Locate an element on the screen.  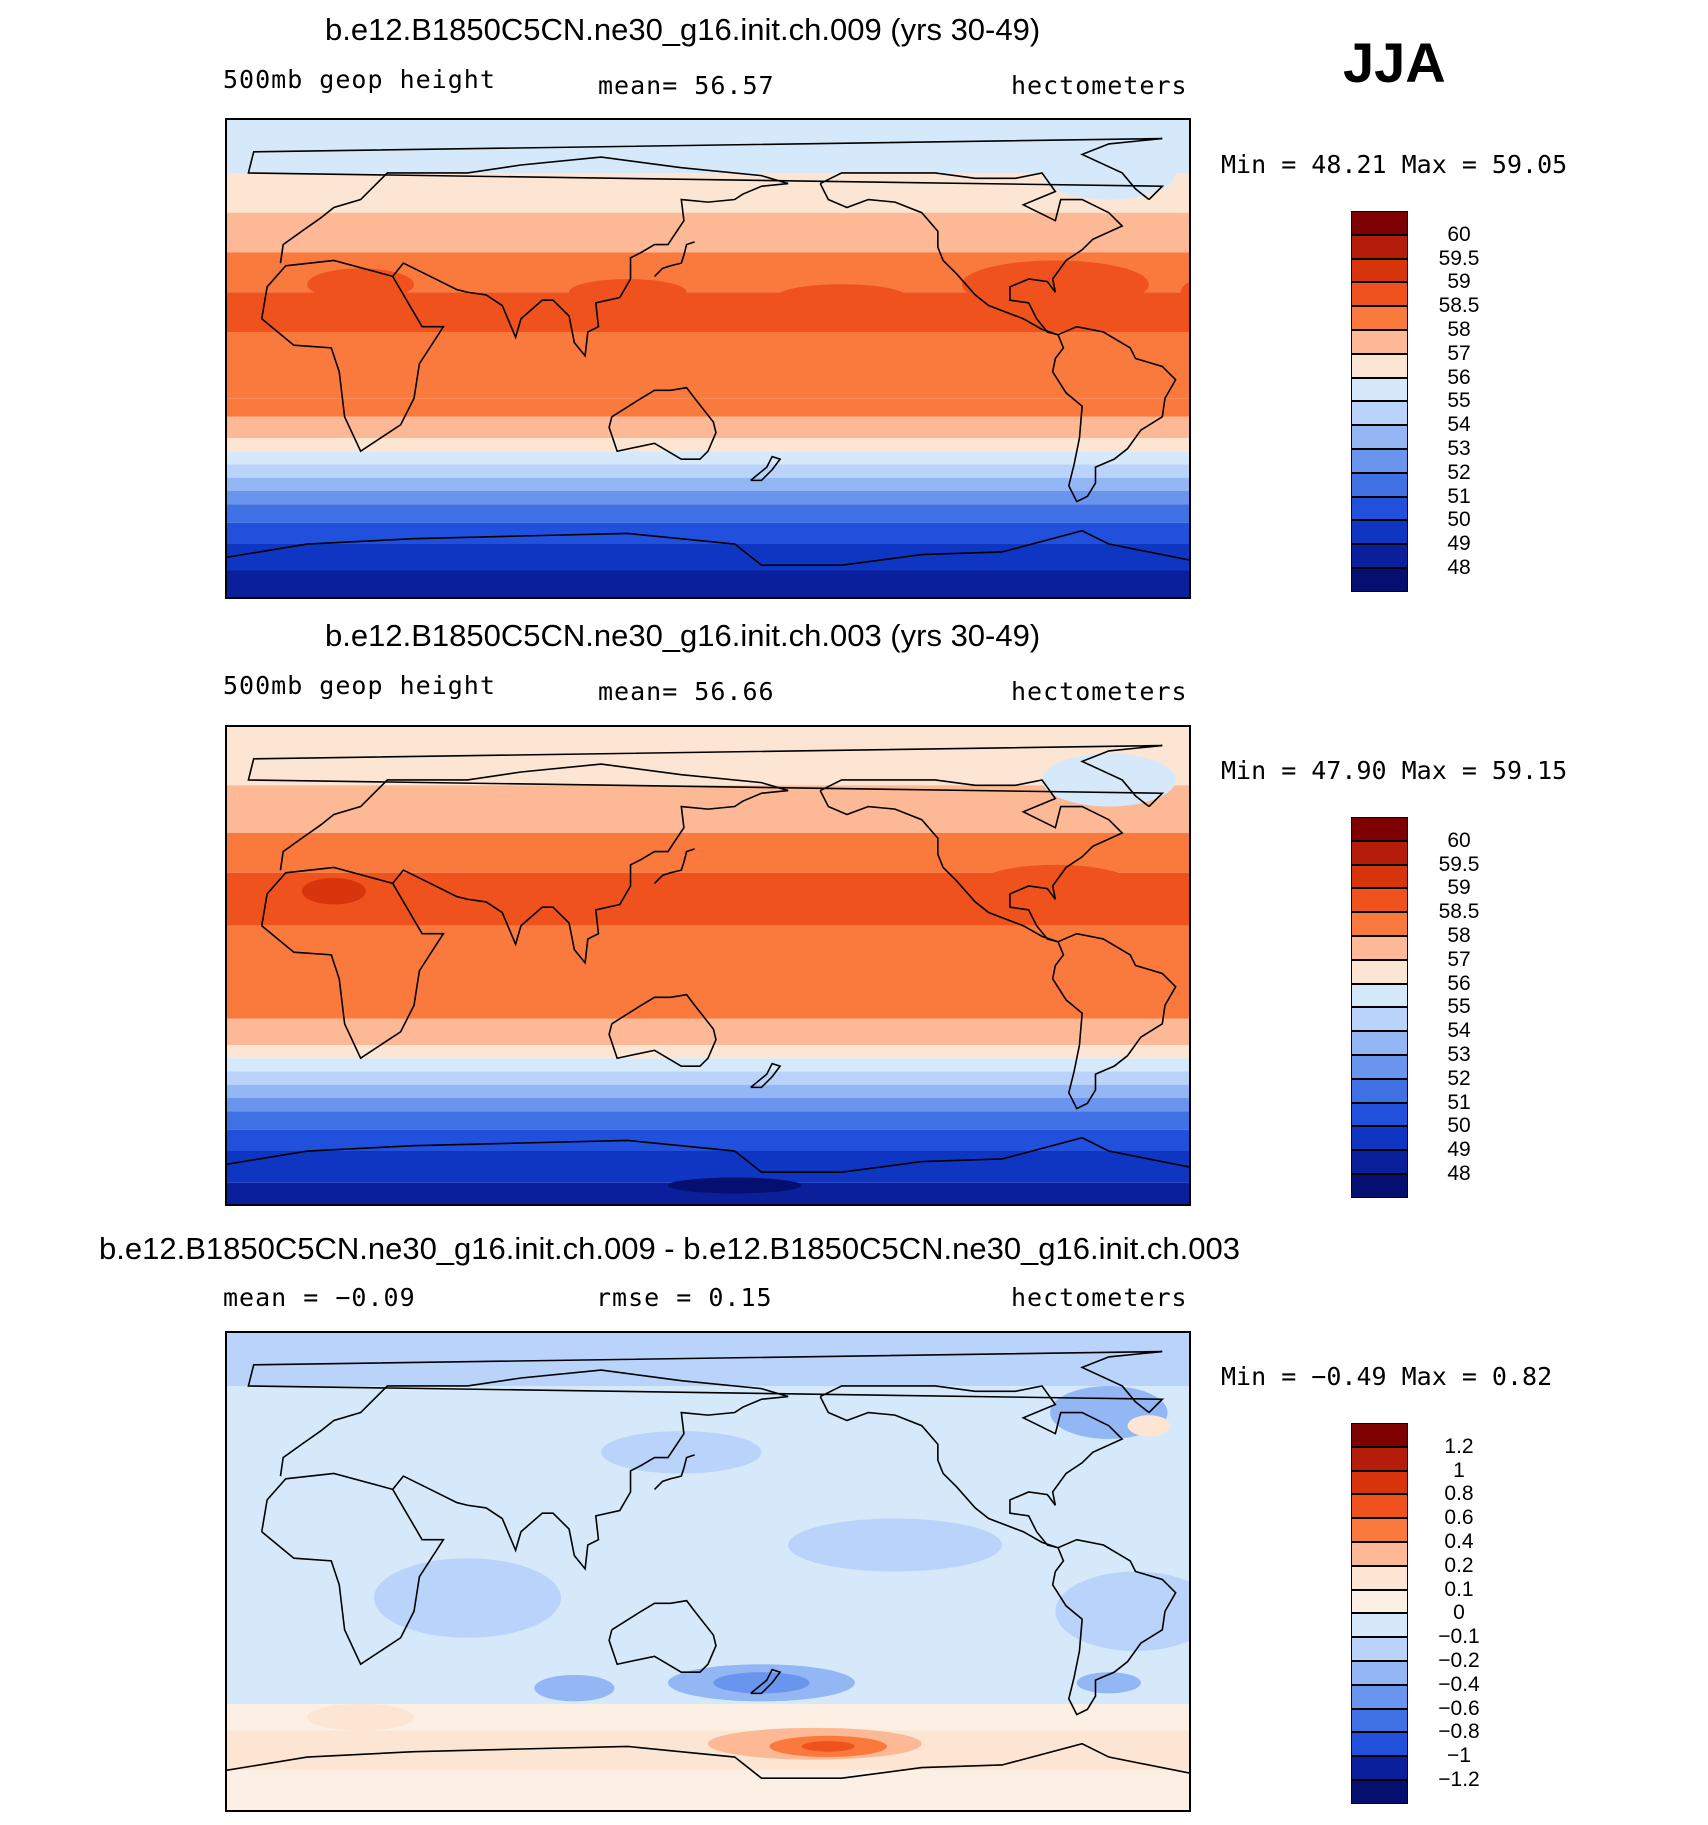
panel-2-map is located at coordinates (708, 965).